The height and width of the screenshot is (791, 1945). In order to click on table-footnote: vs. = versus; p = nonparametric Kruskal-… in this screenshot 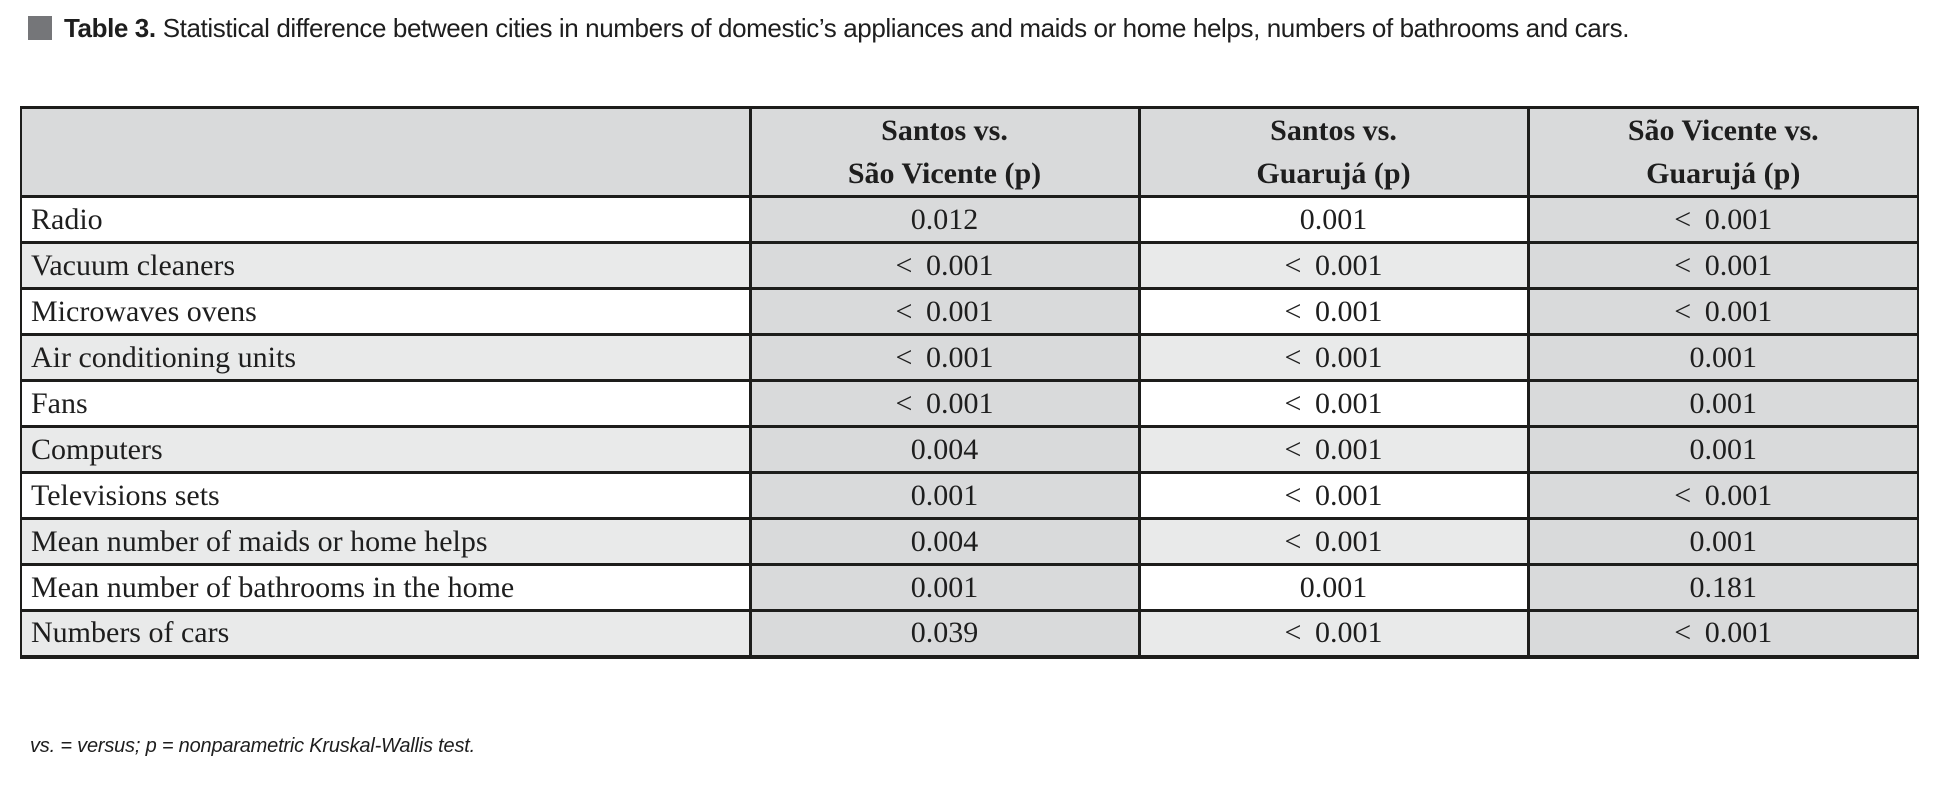, I will do `click(252, 746)`.